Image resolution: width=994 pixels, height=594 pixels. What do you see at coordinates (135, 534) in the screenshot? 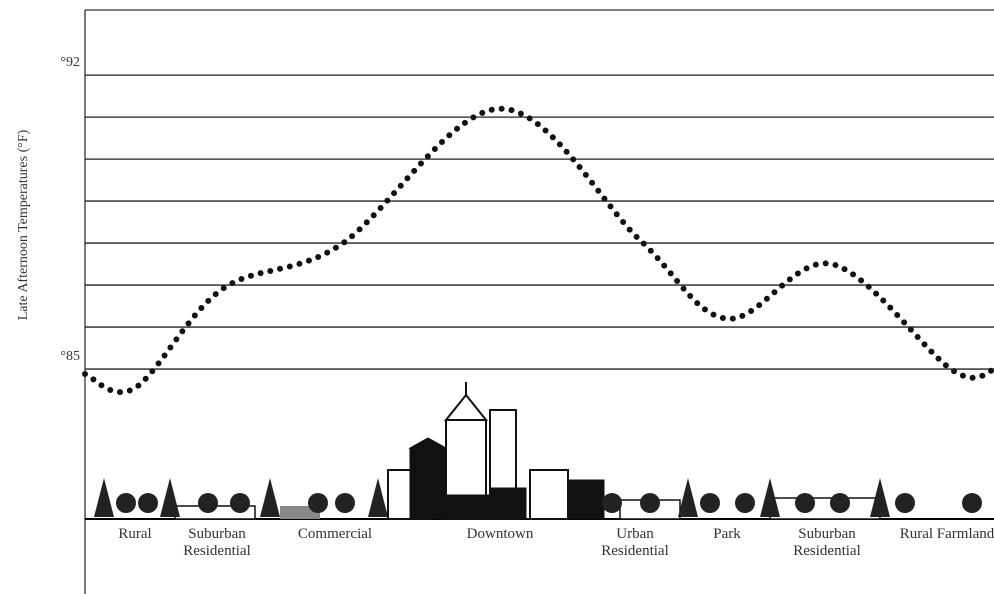
I see `x-tick-label: Rural` at bounding box center [135, 534].